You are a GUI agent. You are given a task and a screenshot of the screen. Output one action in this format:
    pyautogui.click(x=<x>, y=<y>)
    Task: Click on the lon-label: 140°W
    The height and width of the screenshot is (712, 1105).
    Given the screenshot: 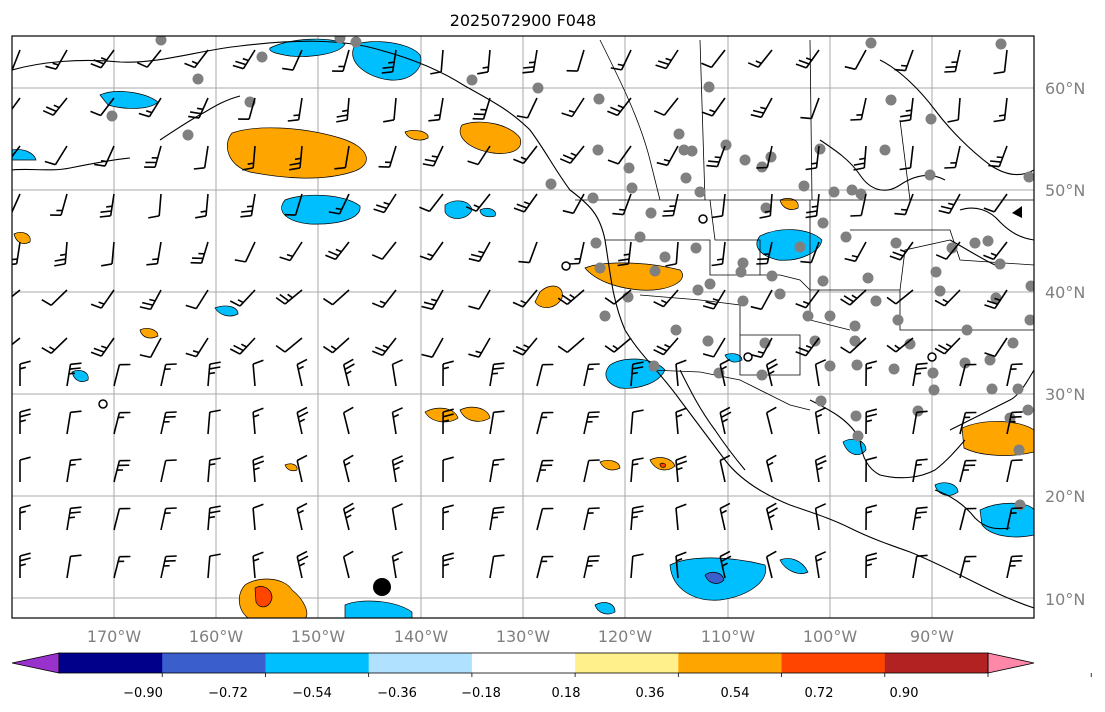 What is the action you would take?
    pyautogui.click(x=421, y=636)
    